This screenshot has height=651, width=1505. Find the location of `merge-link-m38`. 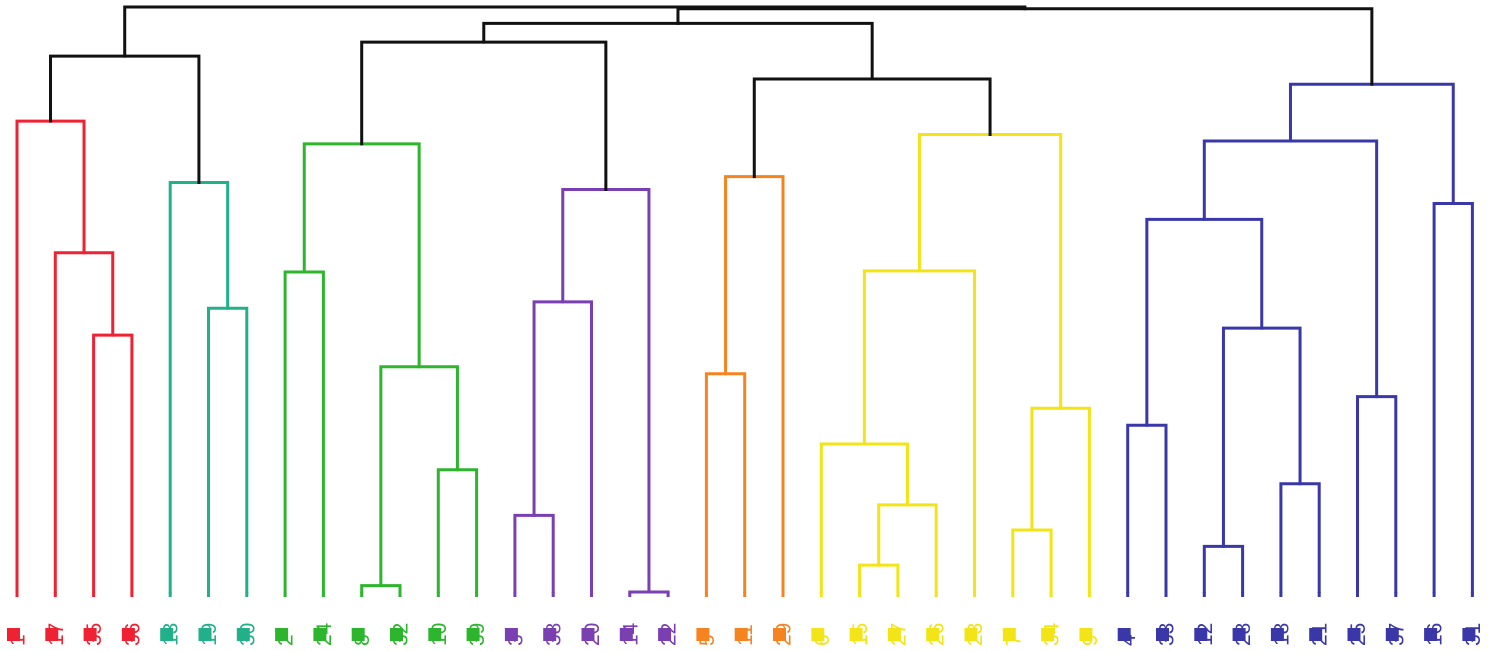

merge-link-m38 is located at coordinates (575, 31).